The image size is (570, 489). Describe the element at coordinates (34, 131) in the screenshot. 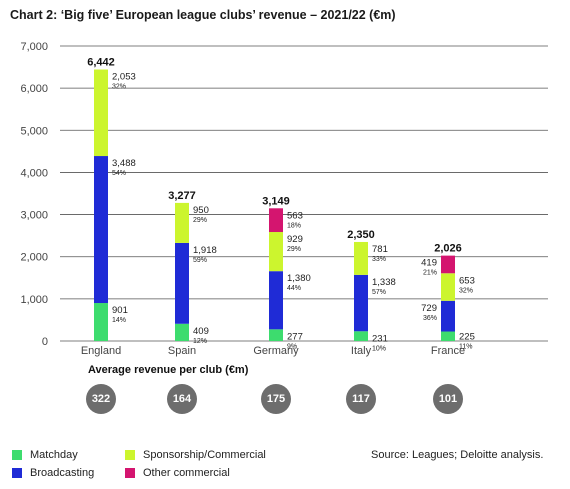

I see `y-tick-label: 5,000` at that location.